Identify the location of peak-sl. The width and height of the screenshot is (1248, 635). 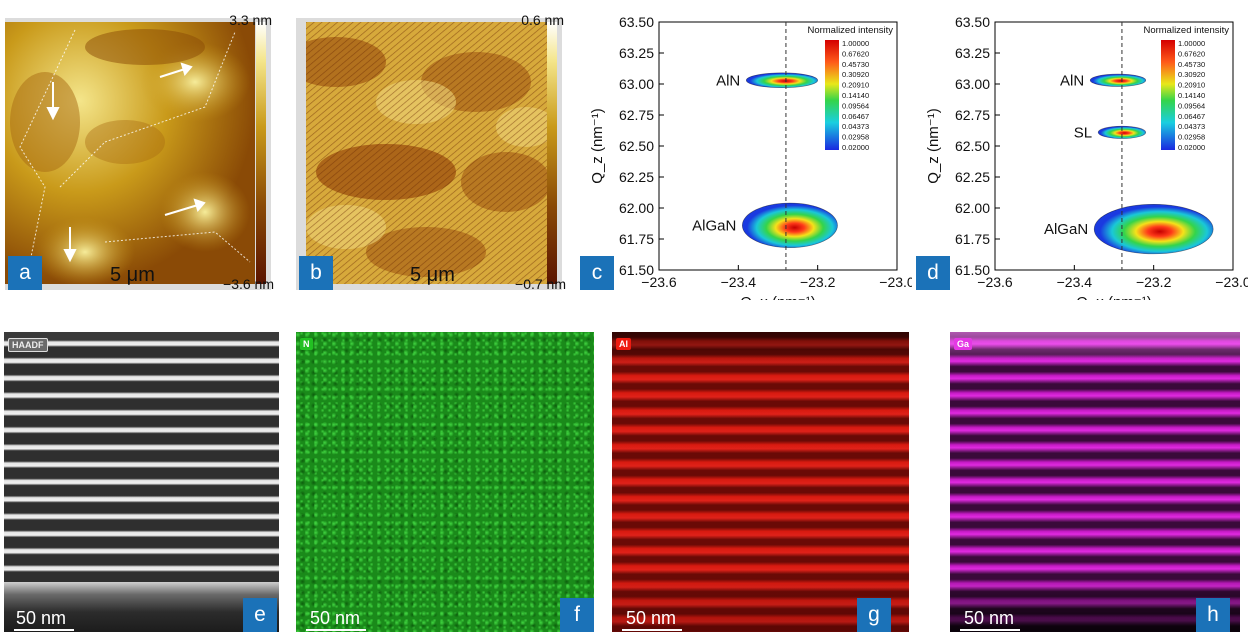
(1122, 132).